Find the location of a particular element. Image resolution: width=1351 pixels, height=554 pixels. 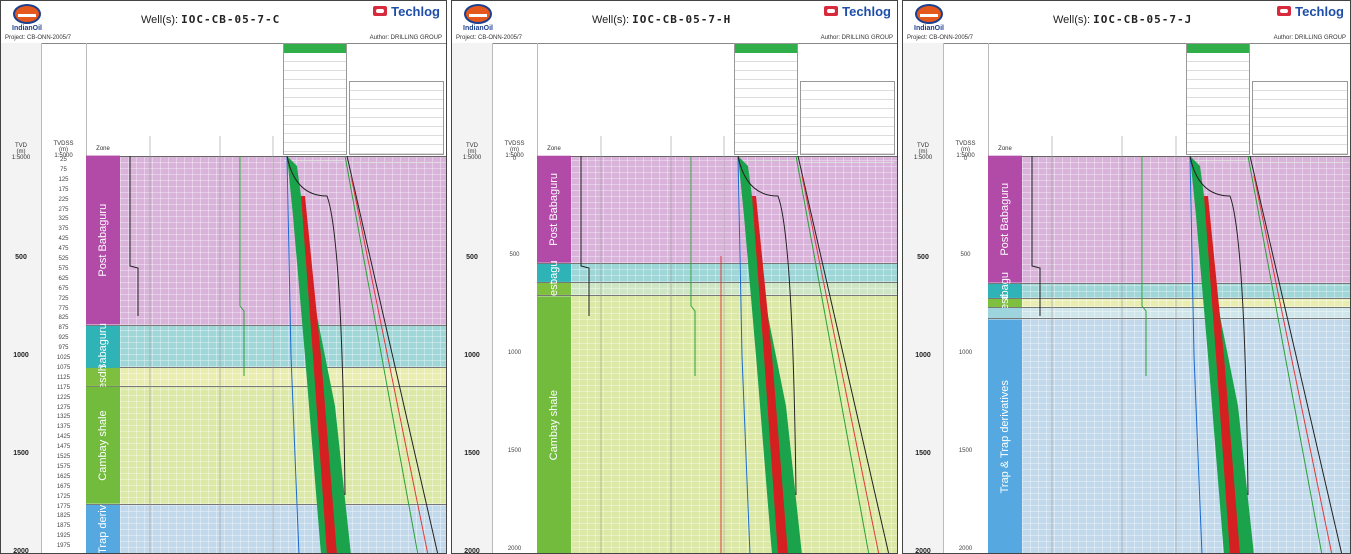

techlog-brand: Techlog is located at coordinates (857, 11).